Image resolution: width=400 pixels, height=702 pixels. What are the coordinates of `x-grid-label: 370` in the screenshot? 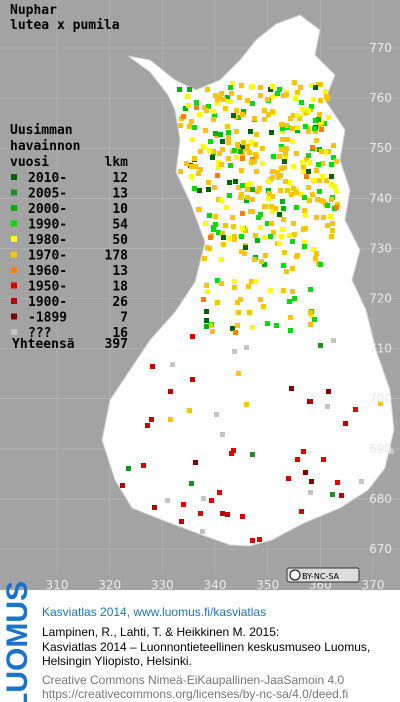 It's located at (373, 585).